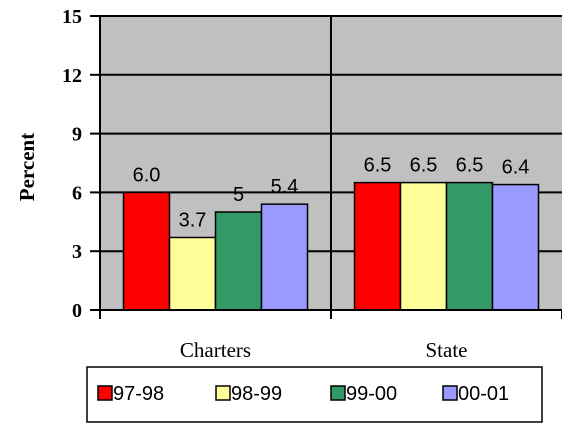 Image resolution: width=562 pixels, height=424 pixels. Describe the element at coordinates (256, 394) in the screenshot. I see `legend-label: 98-99` at that location.